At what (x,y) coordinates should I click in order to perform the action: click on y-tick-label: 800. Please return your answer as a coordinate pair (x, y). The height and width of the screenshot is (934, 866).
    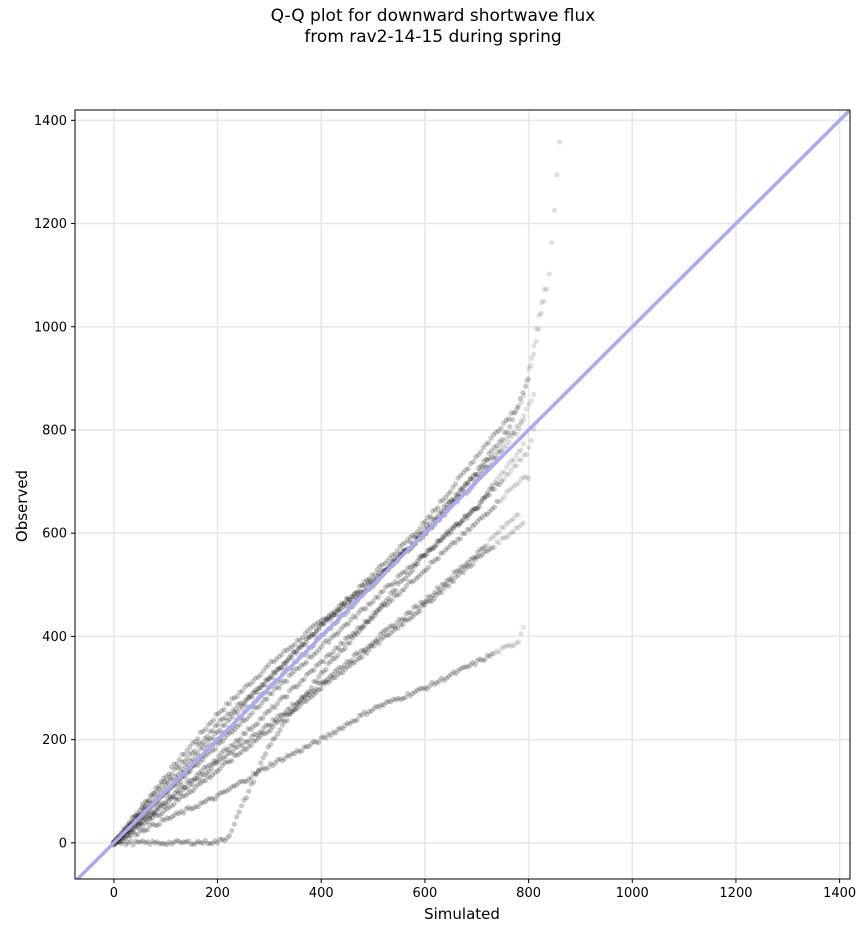
    Looking at the image, I should click on (54, 430).